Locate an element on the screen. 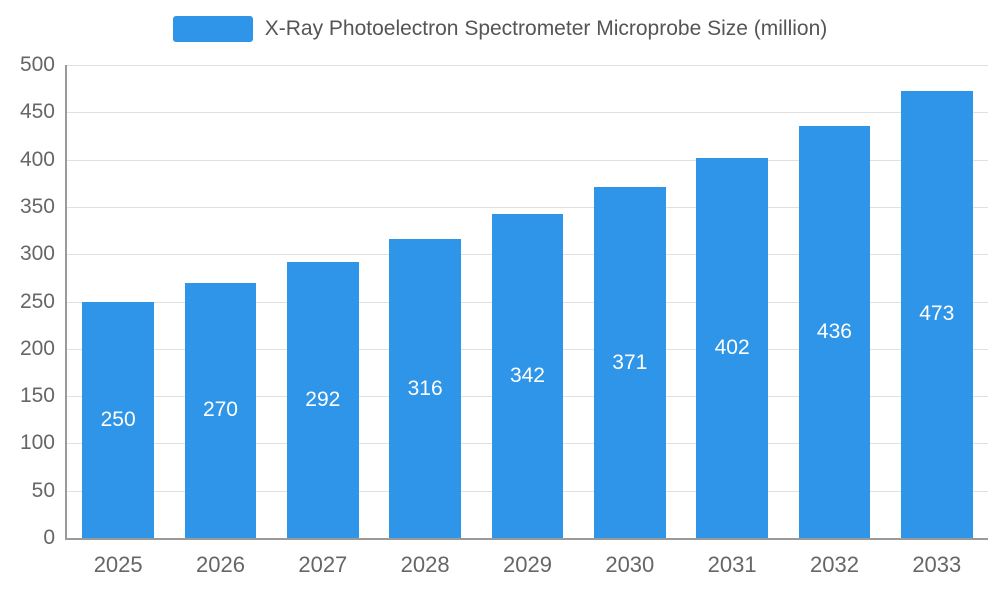  bar-value-label: 436 is located at coordinates (834, 331).